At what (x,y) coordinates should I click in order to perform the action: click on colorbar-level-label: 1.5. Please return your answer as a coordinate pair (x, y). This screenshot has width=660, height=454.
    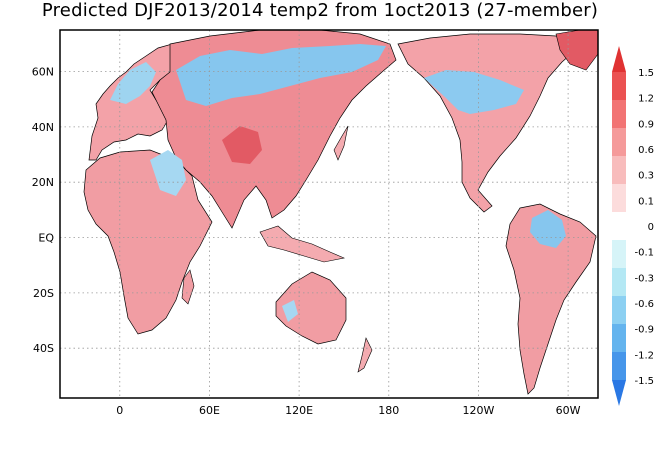
    Looking at the image, I should click on (646, 73).